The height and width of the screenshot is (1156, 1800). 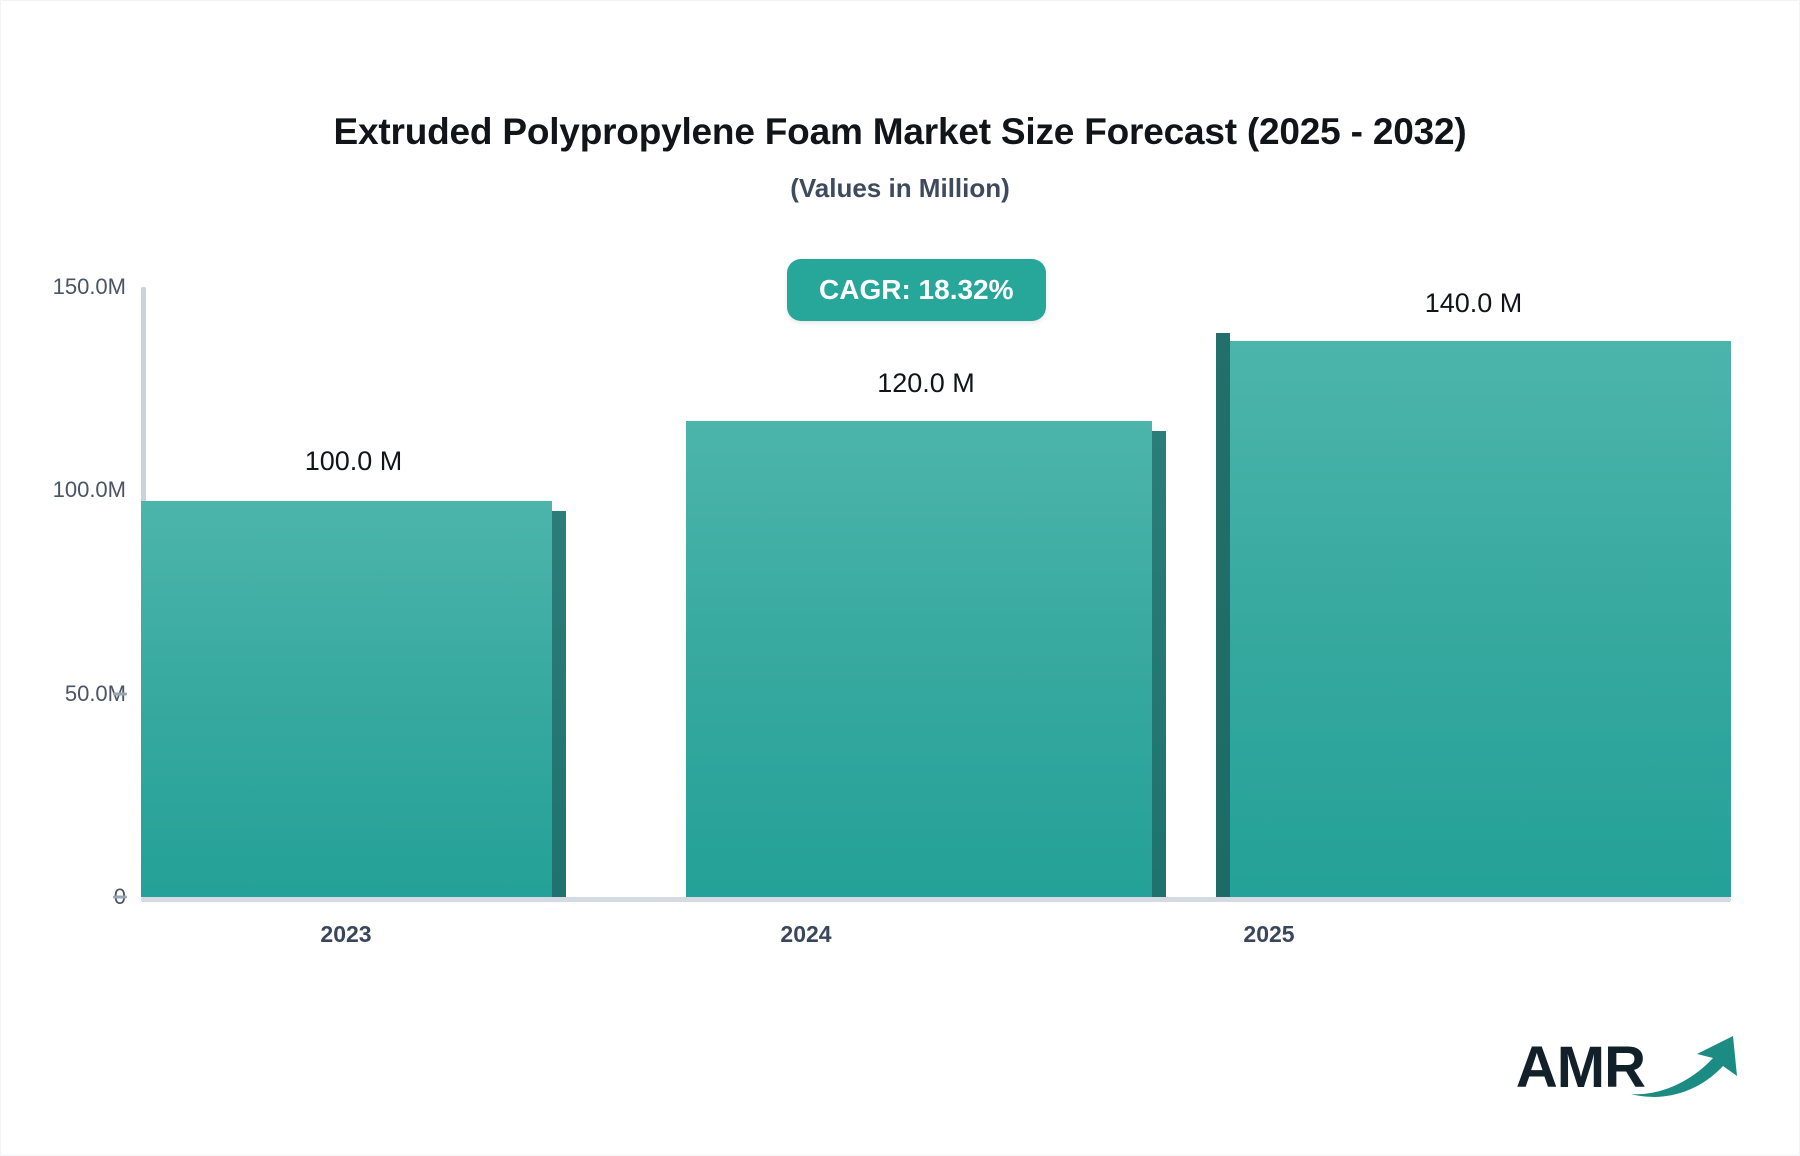 I want to click on y-axis-tick-labels: 150.0M 100.0M 50.0M 0, so click(x=63, y=591).